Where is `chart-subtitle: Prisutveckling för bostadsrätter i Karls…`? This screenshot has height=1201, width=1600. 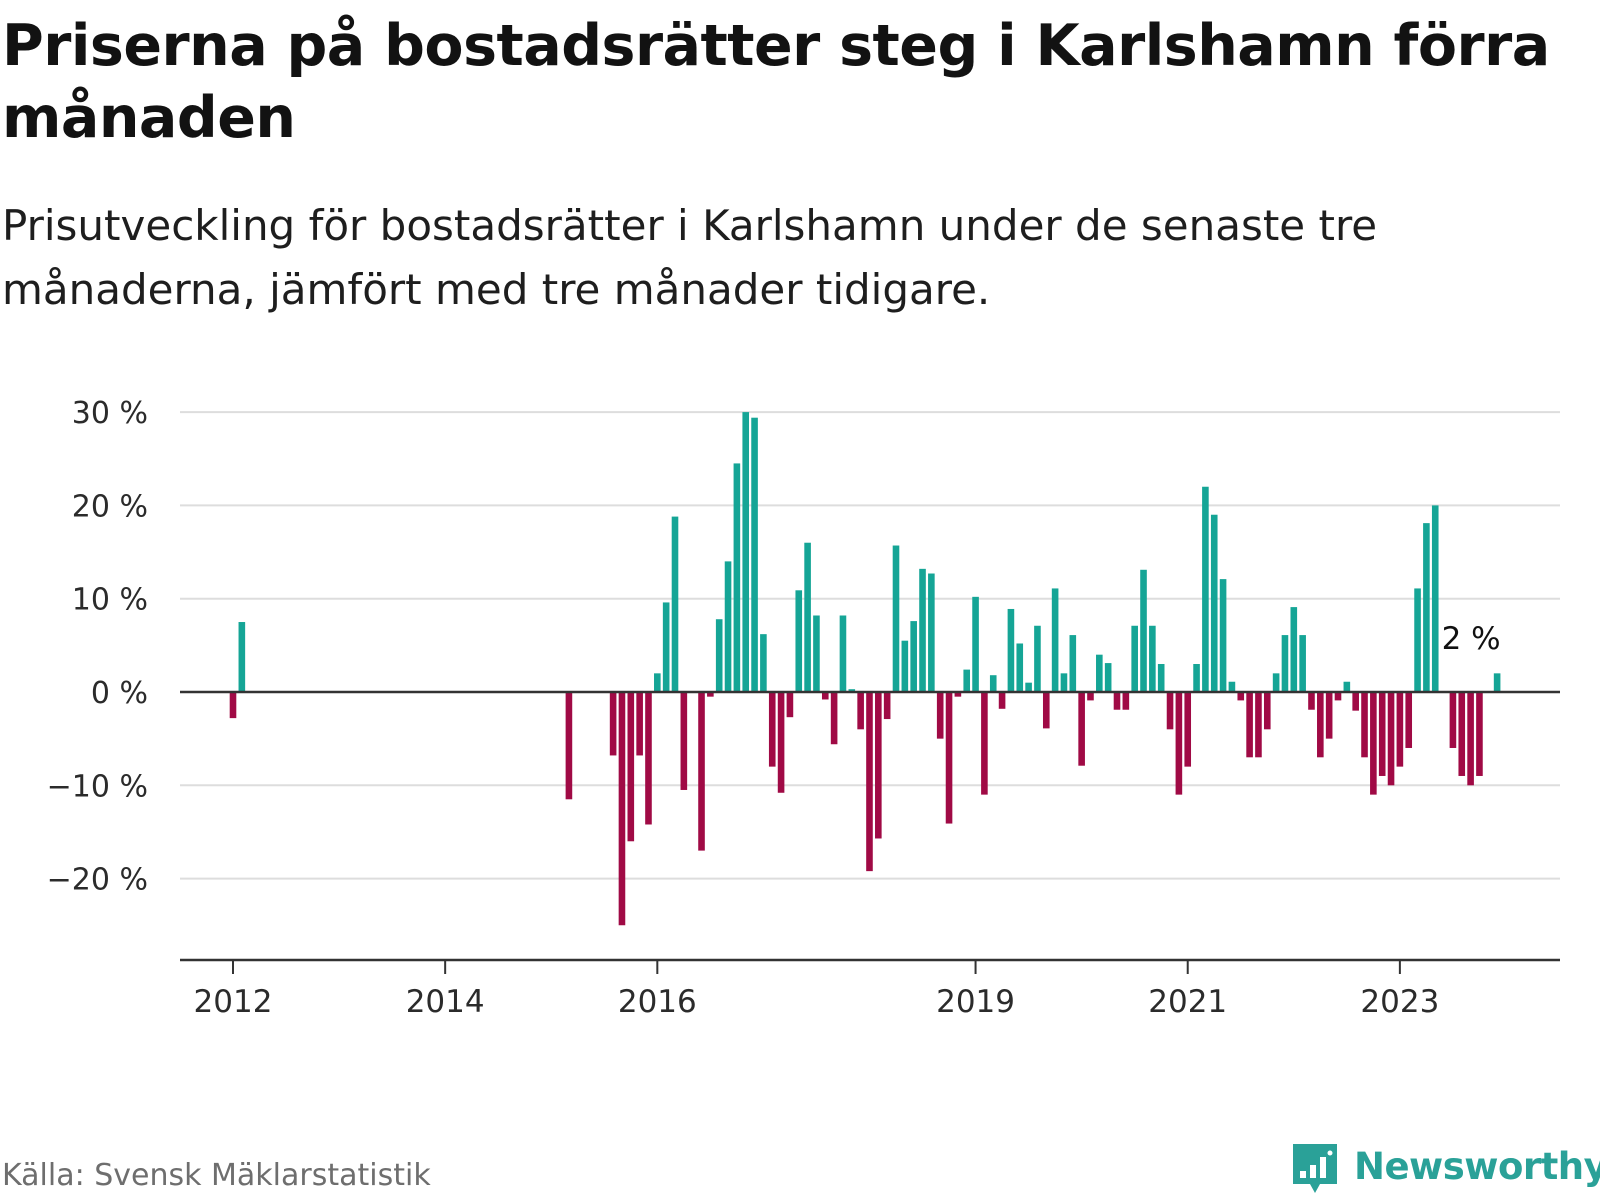
chart-subtitle: Prisutveckling för bostadsrätter i Karls… is located at coordinates (690, 257).